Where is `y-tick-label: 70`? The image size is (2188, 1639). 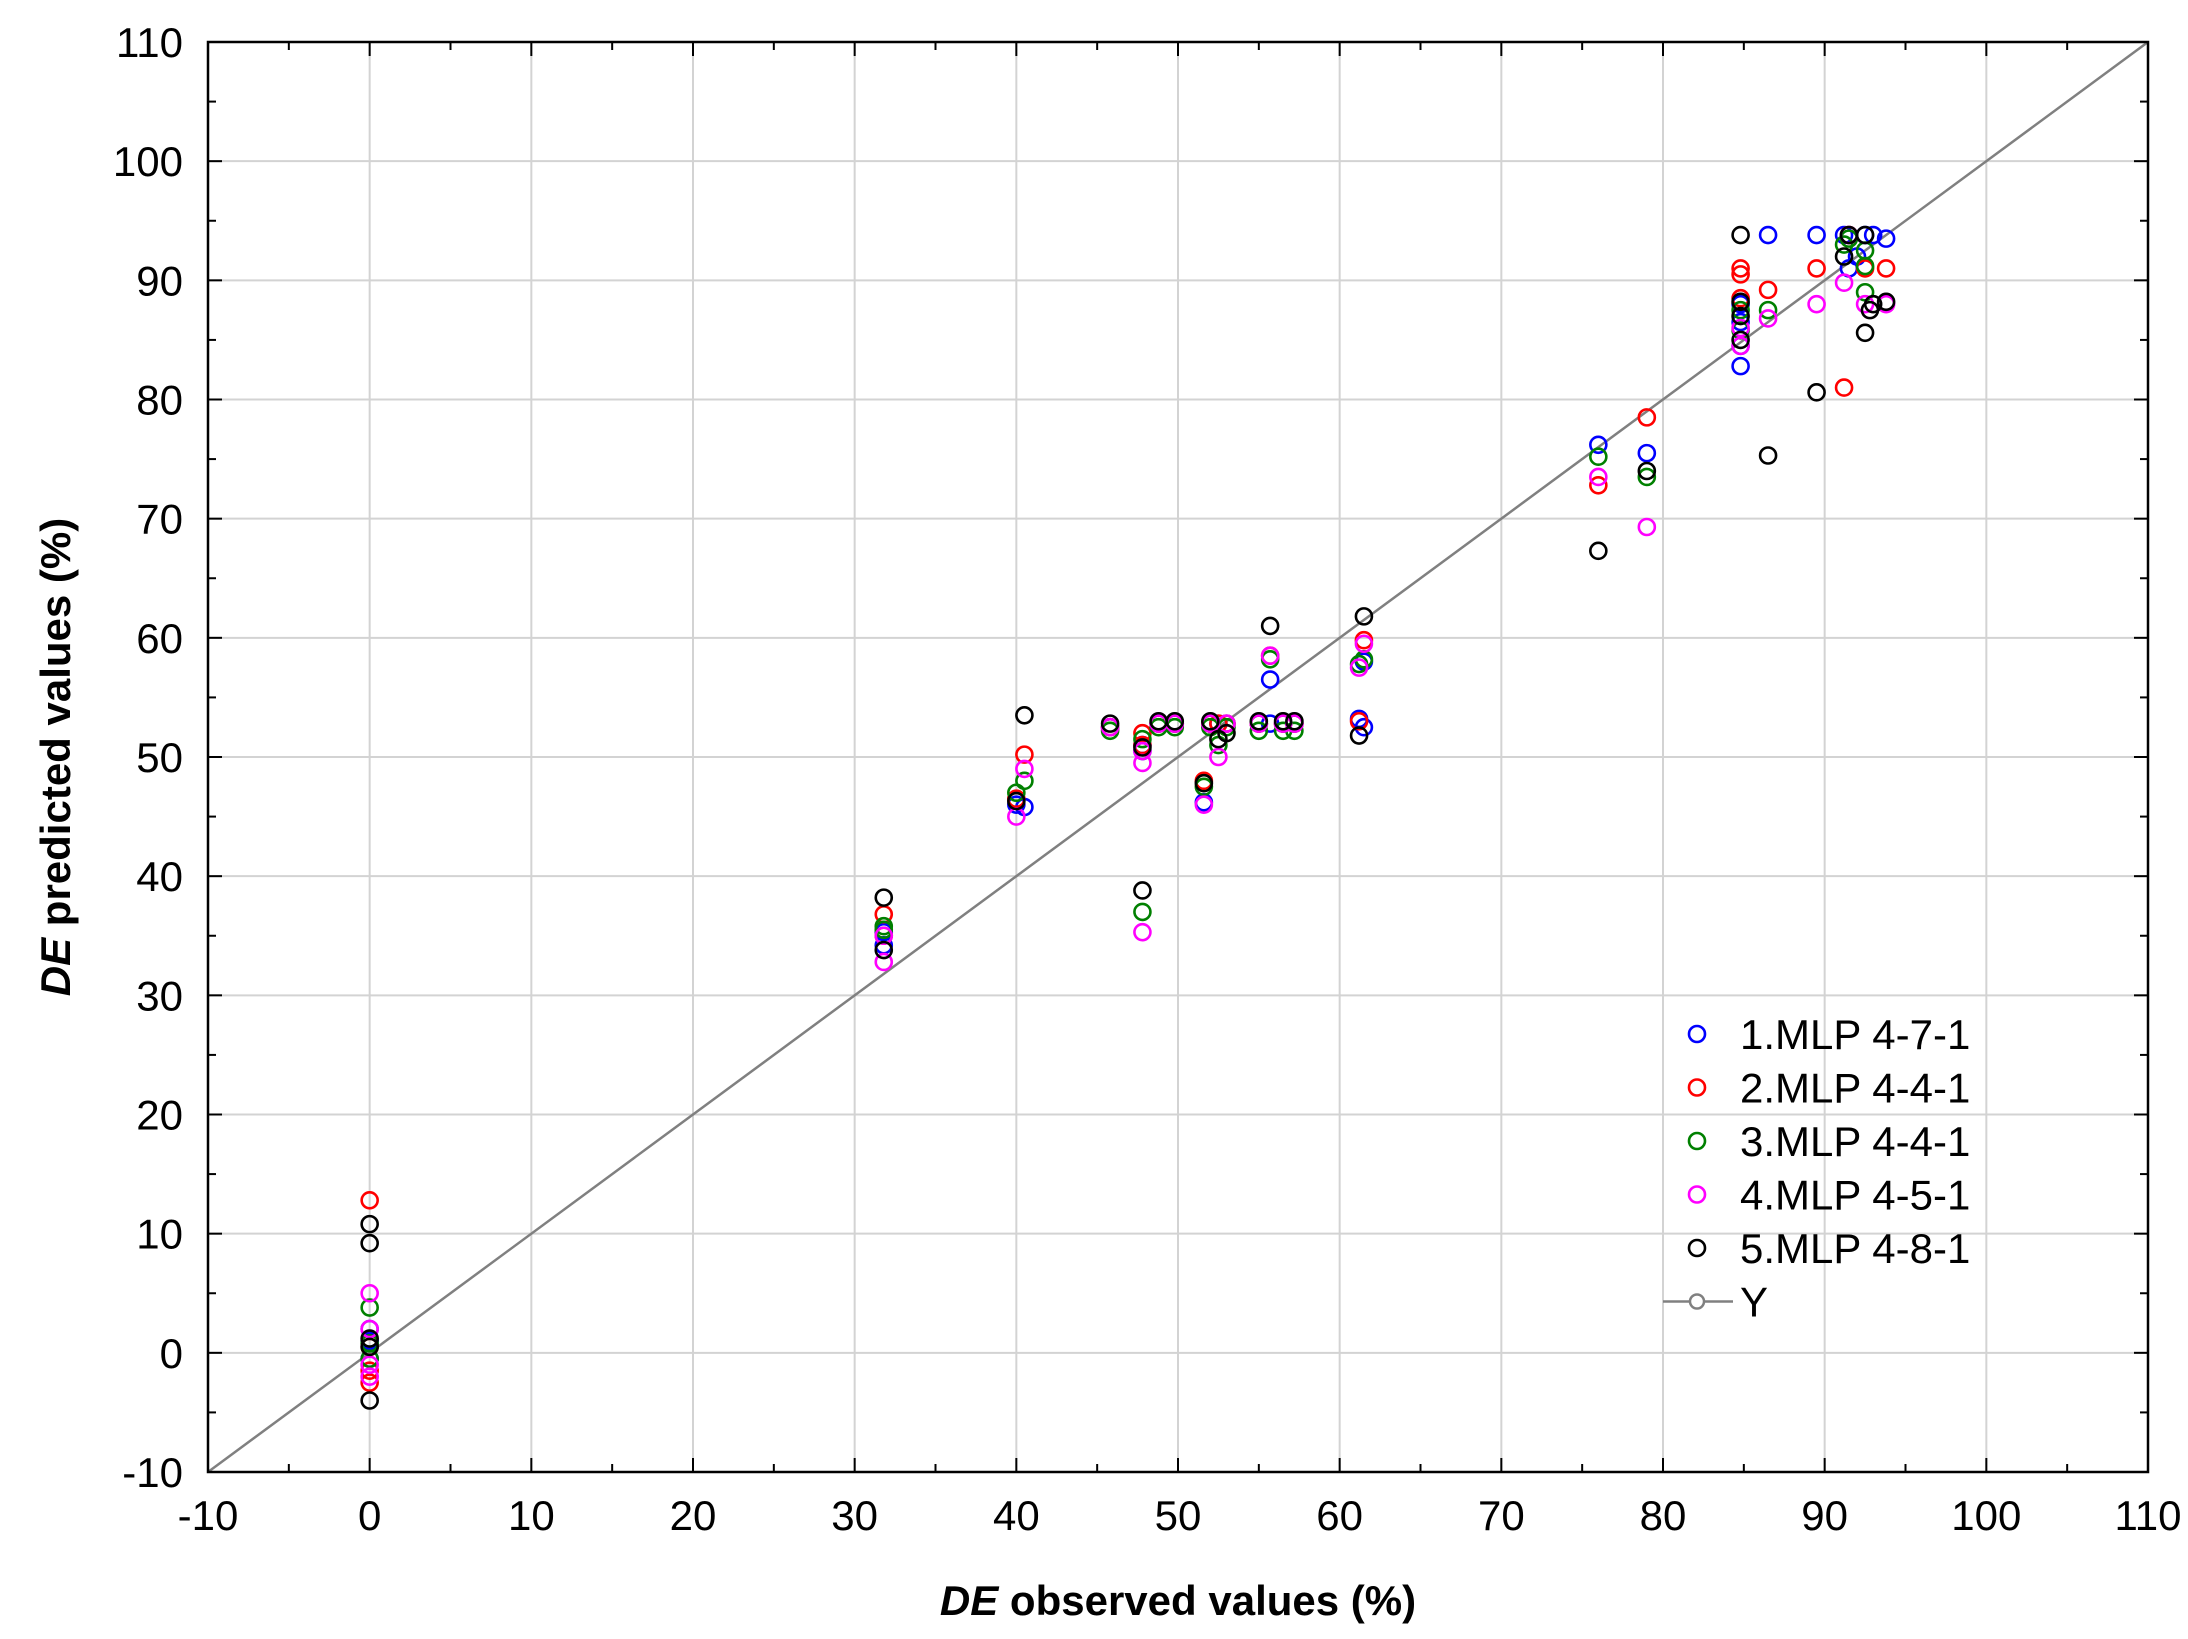
y-tick-label: 70 is located at coordinates (159, 519).